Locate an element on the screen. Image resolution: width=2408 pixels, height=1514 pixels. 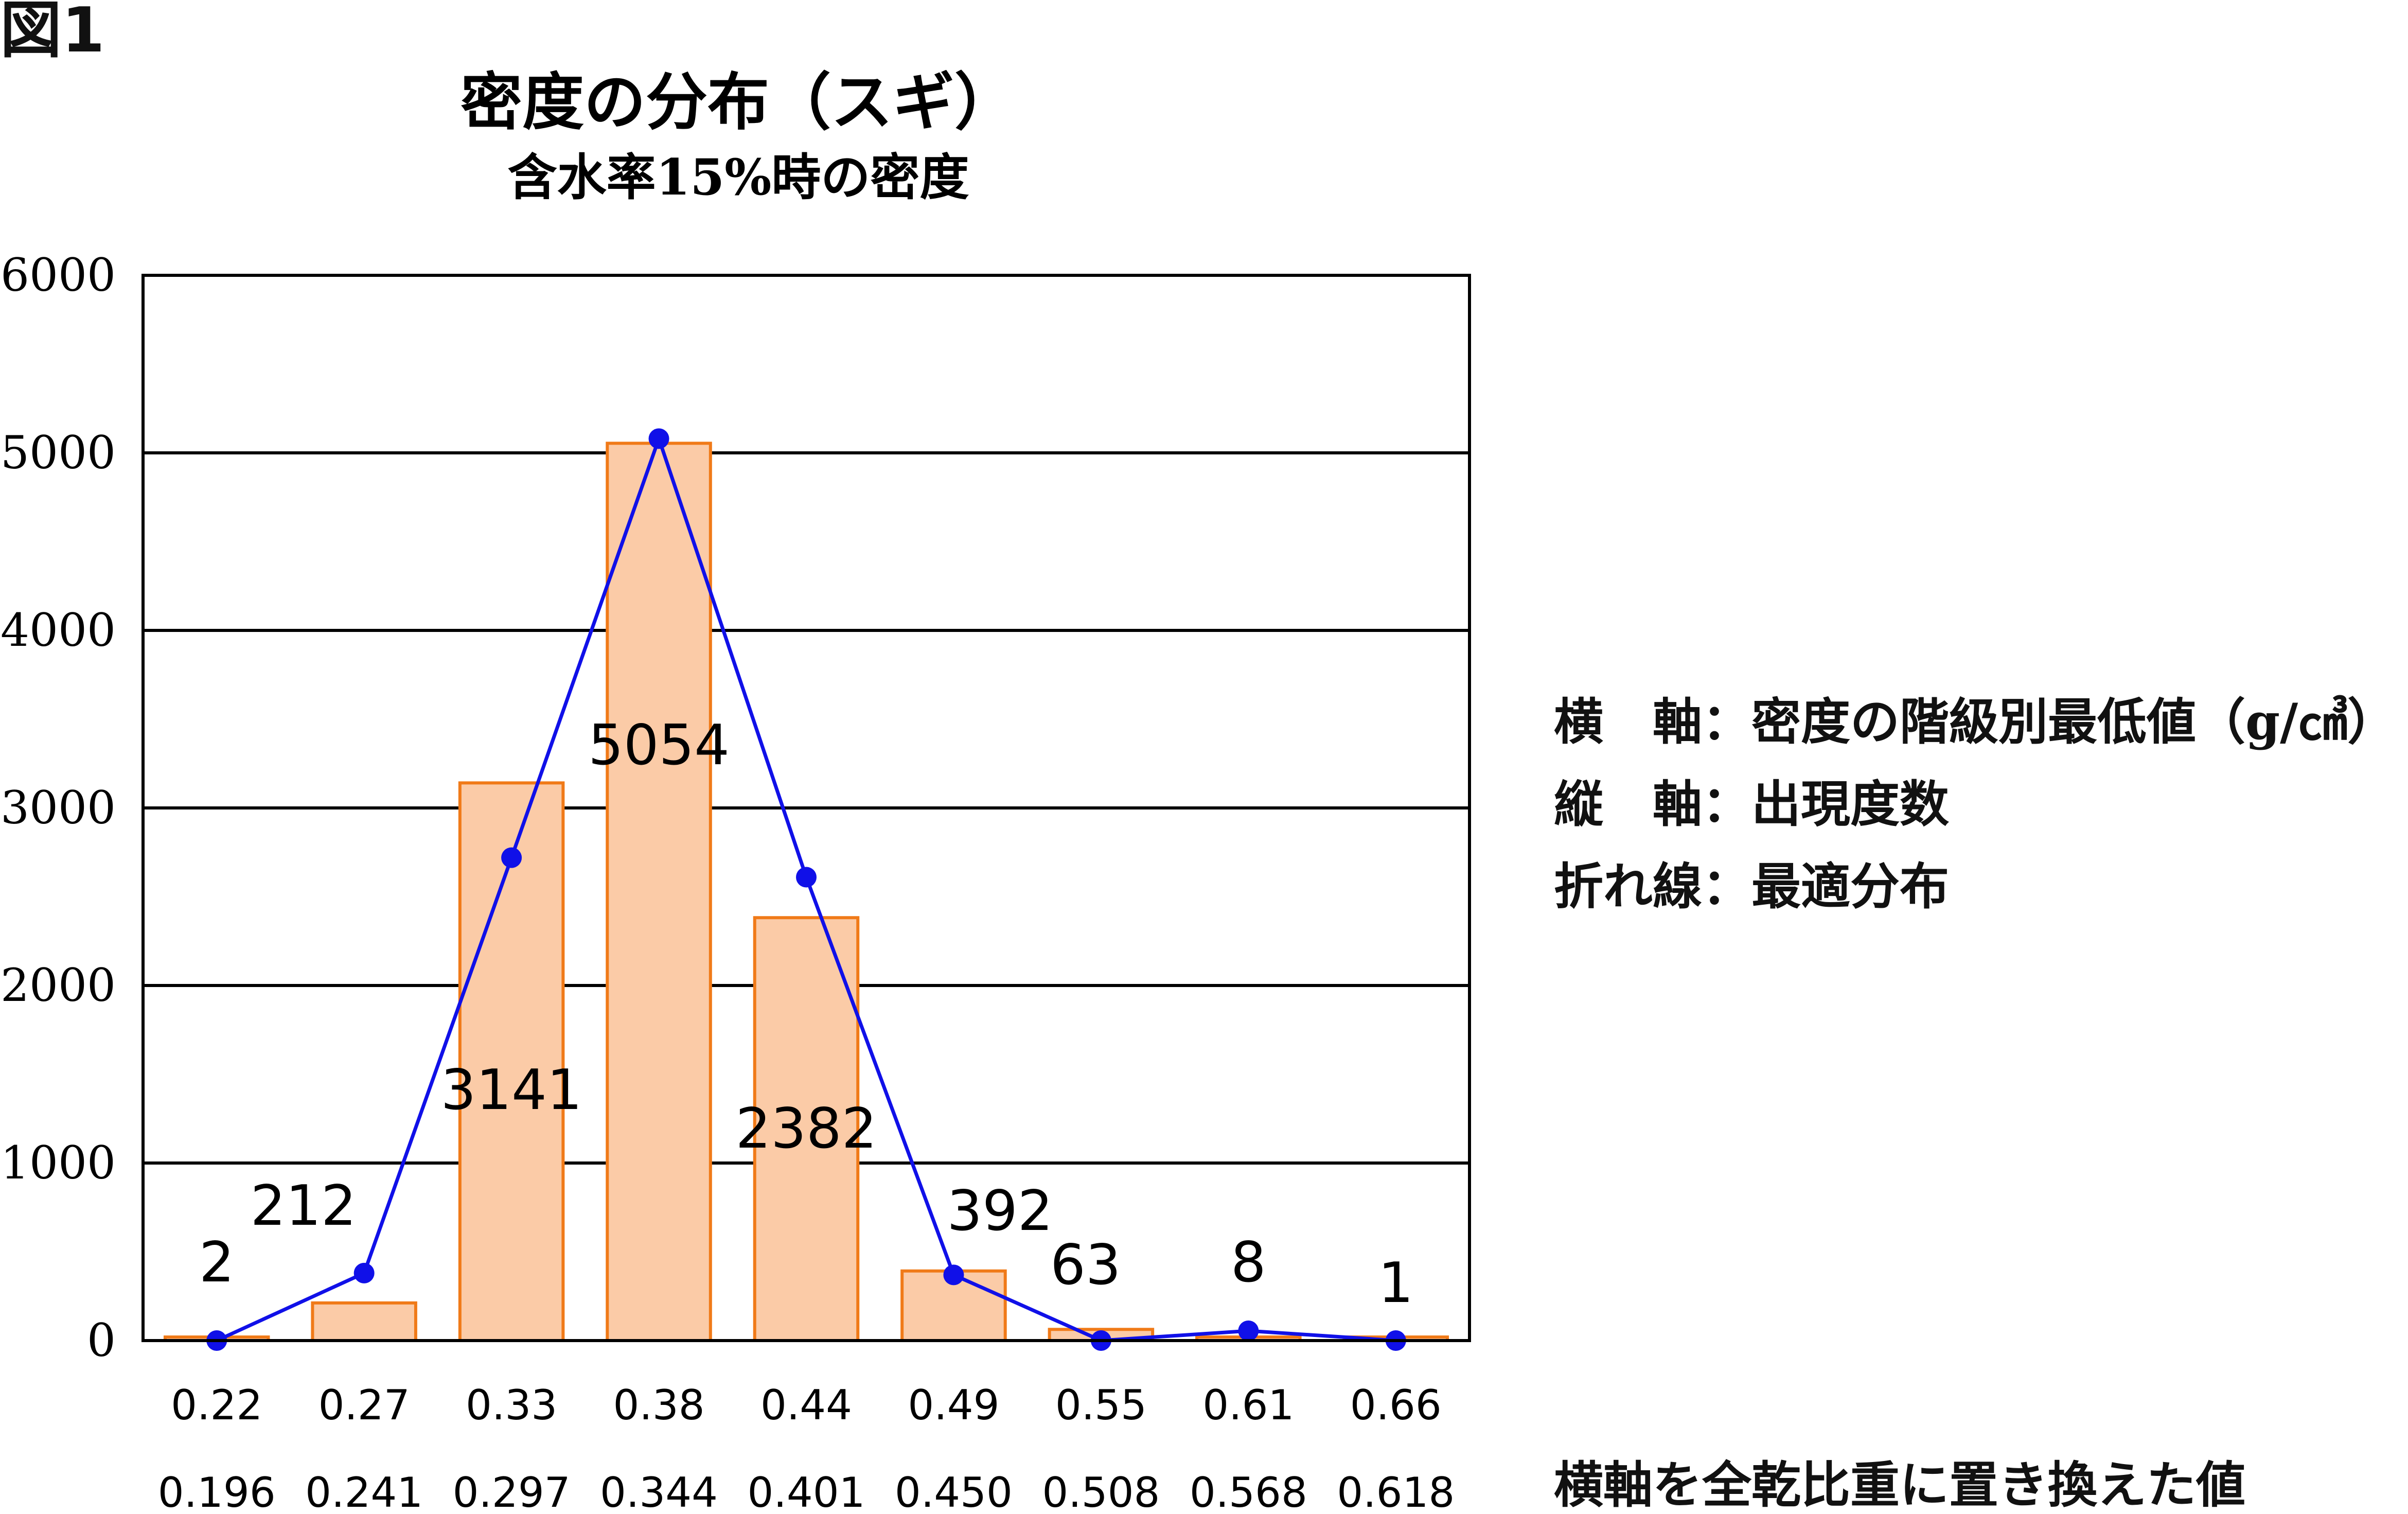
data-label: 8 is located at coordinates (1248, 1262).